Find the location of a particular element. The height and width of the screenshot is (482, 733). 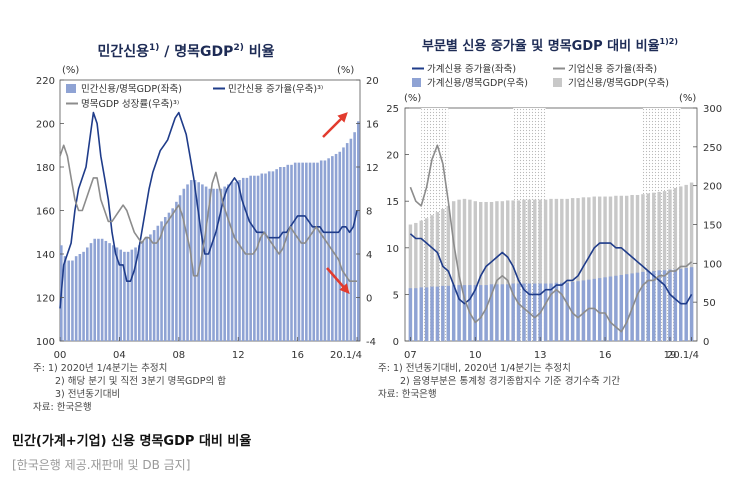

x-tick-label: 00 is located at coordinates (60, 355).